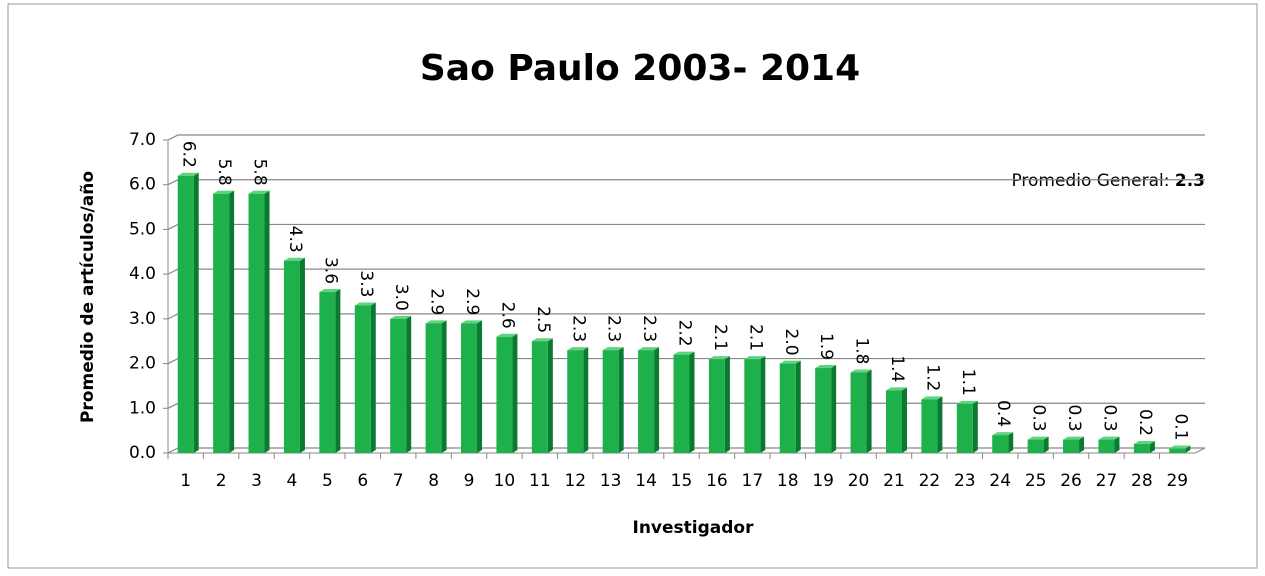  Describe the element at coordinates (717, 481) in the screenshot. I see `x-tick-label: 16` at that location.